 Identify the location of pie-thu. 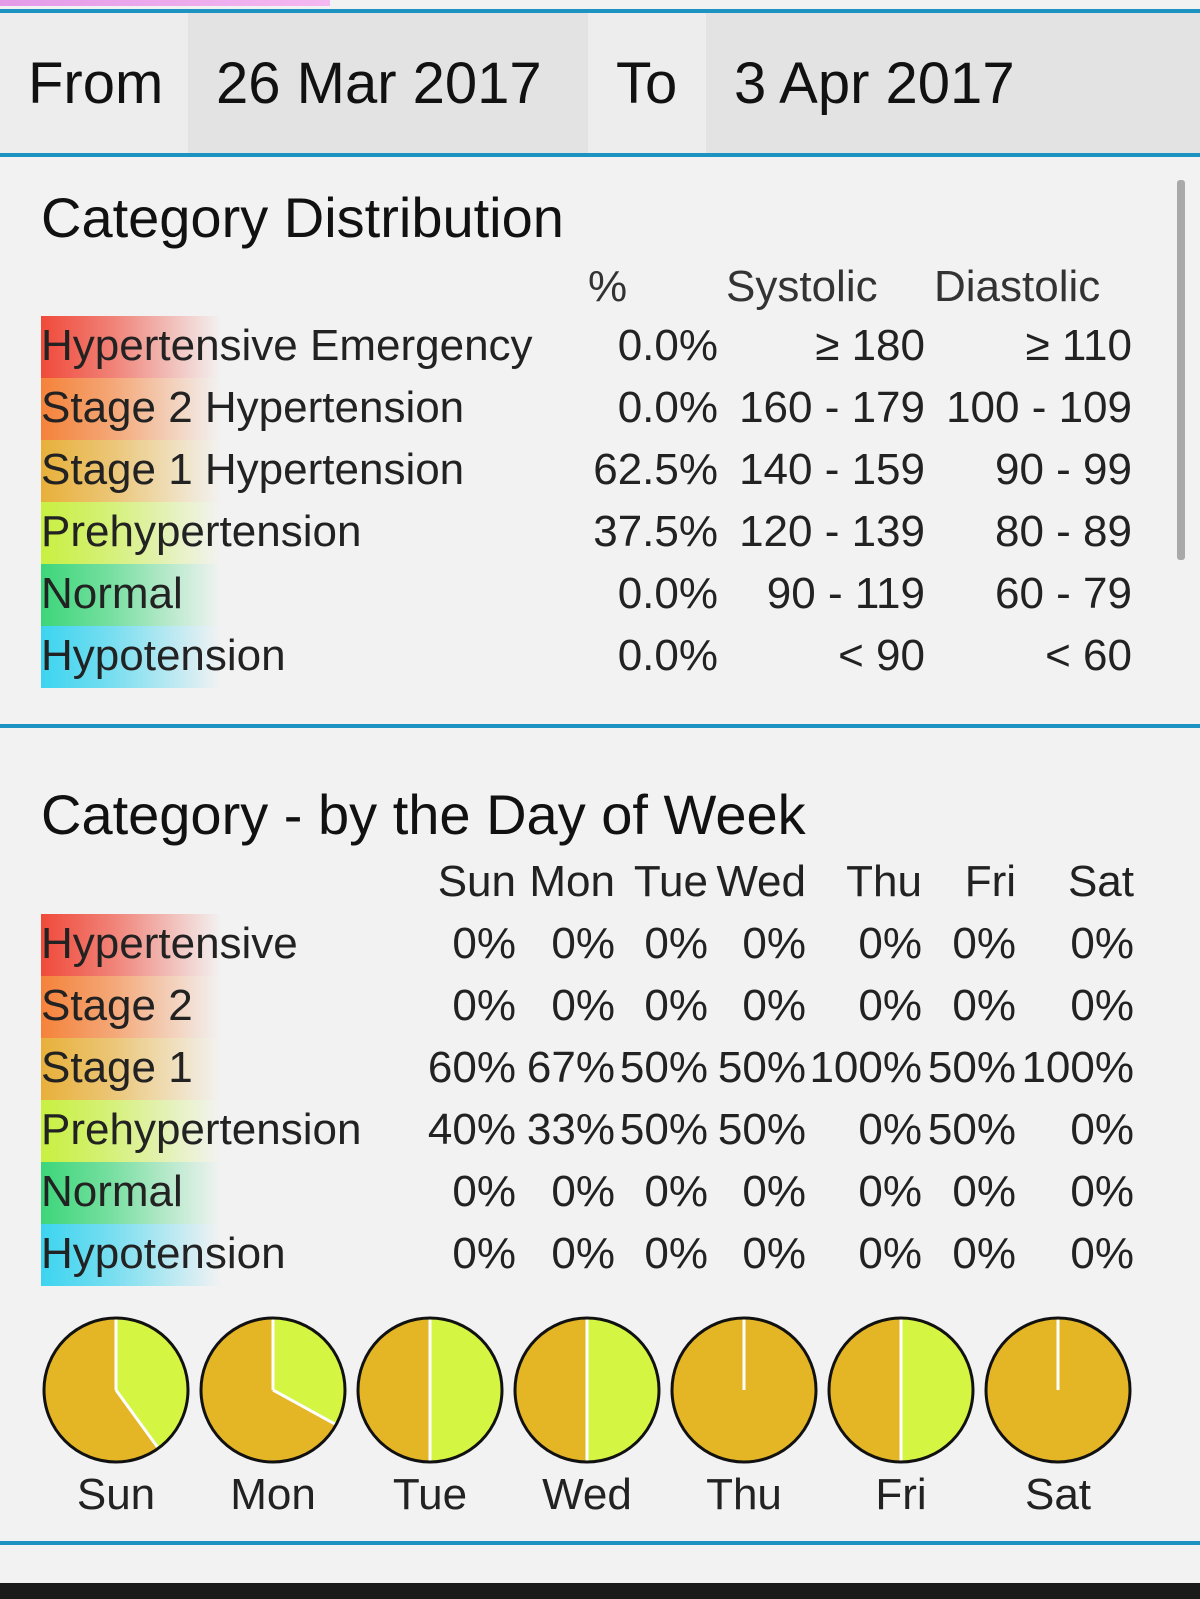
(744, 1390).